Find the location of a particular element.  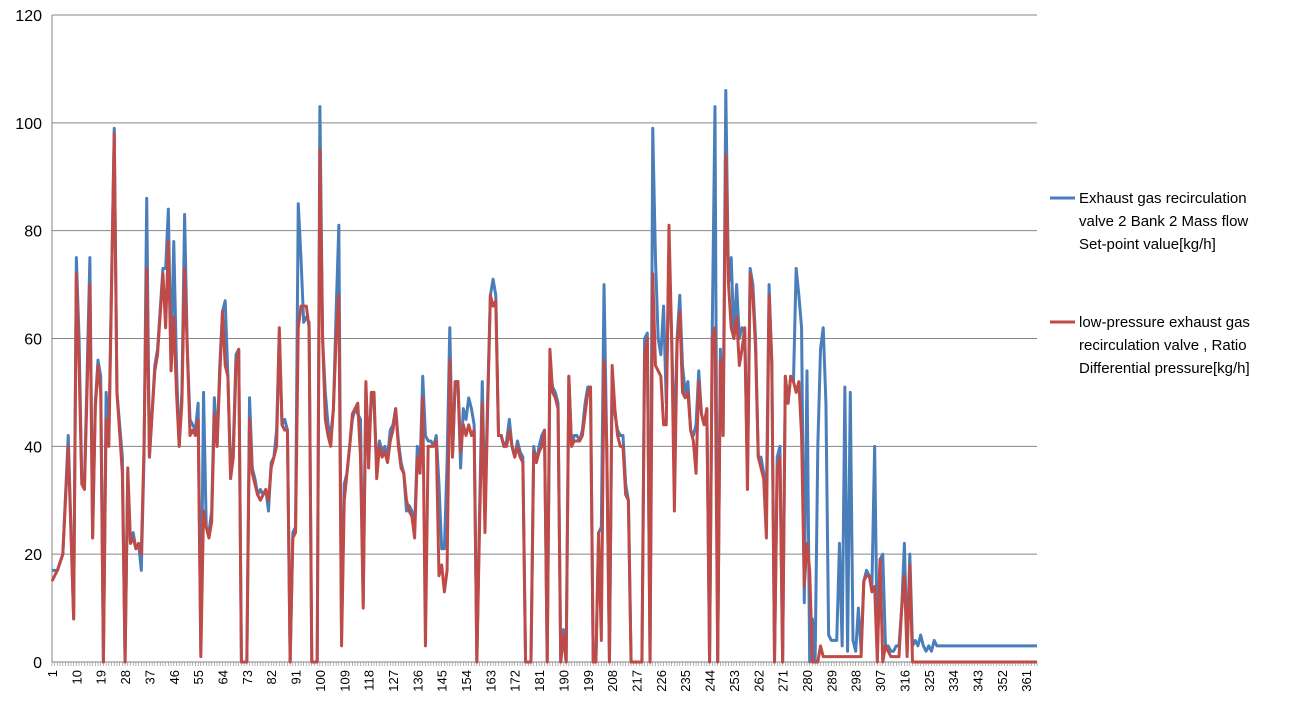

x-tick-label: 253 is located at coordinates (734, 681).